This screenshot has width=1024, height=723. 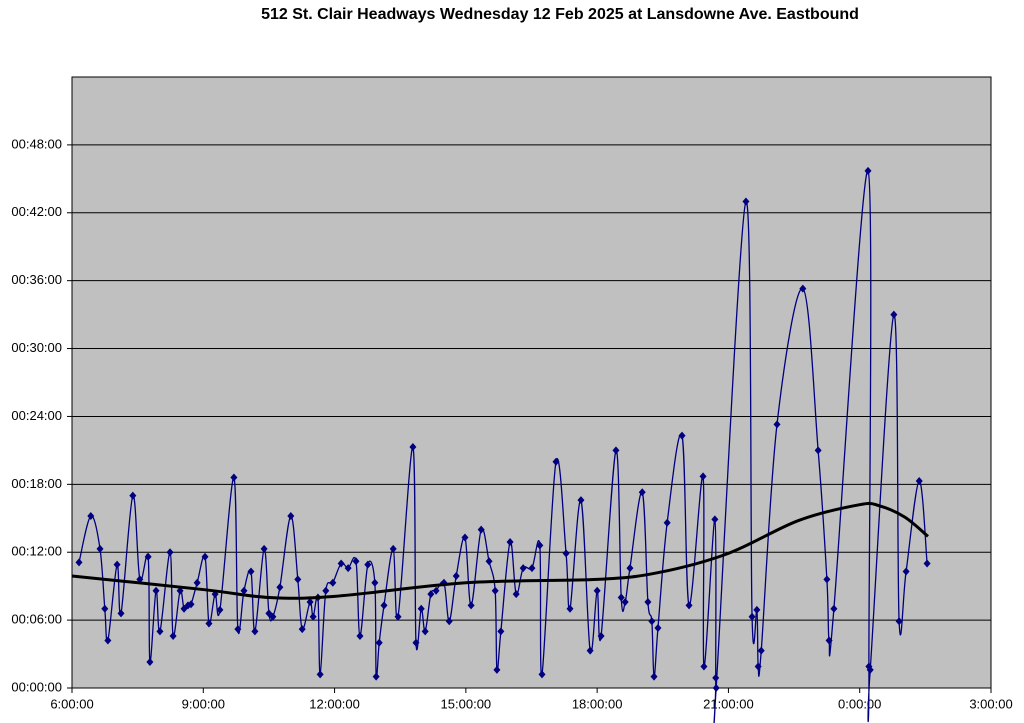 I want to click on y-tick-label: 00:00:00, so click(x=36, y=686).